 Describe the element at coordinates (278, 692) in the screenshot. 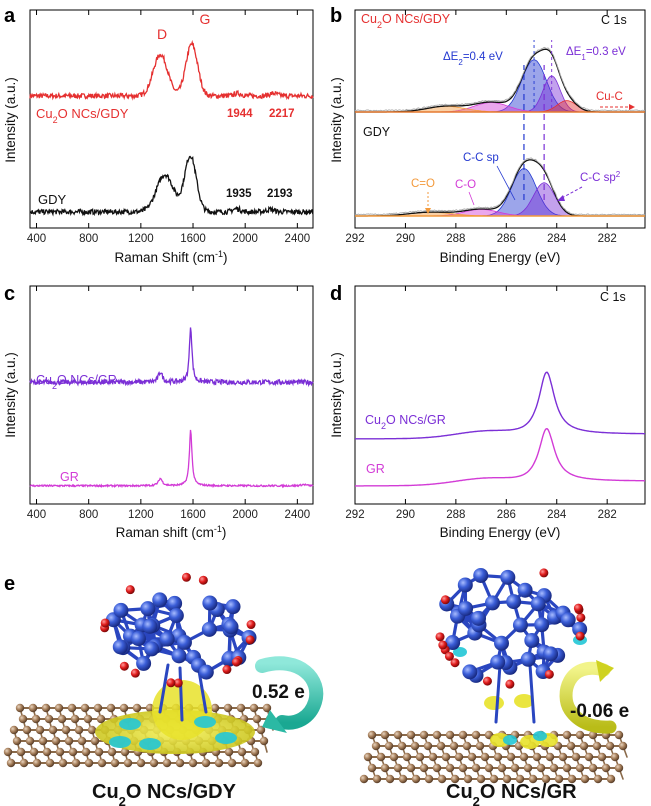

I see `charge-value-gdy: 0.52 e` at that location.